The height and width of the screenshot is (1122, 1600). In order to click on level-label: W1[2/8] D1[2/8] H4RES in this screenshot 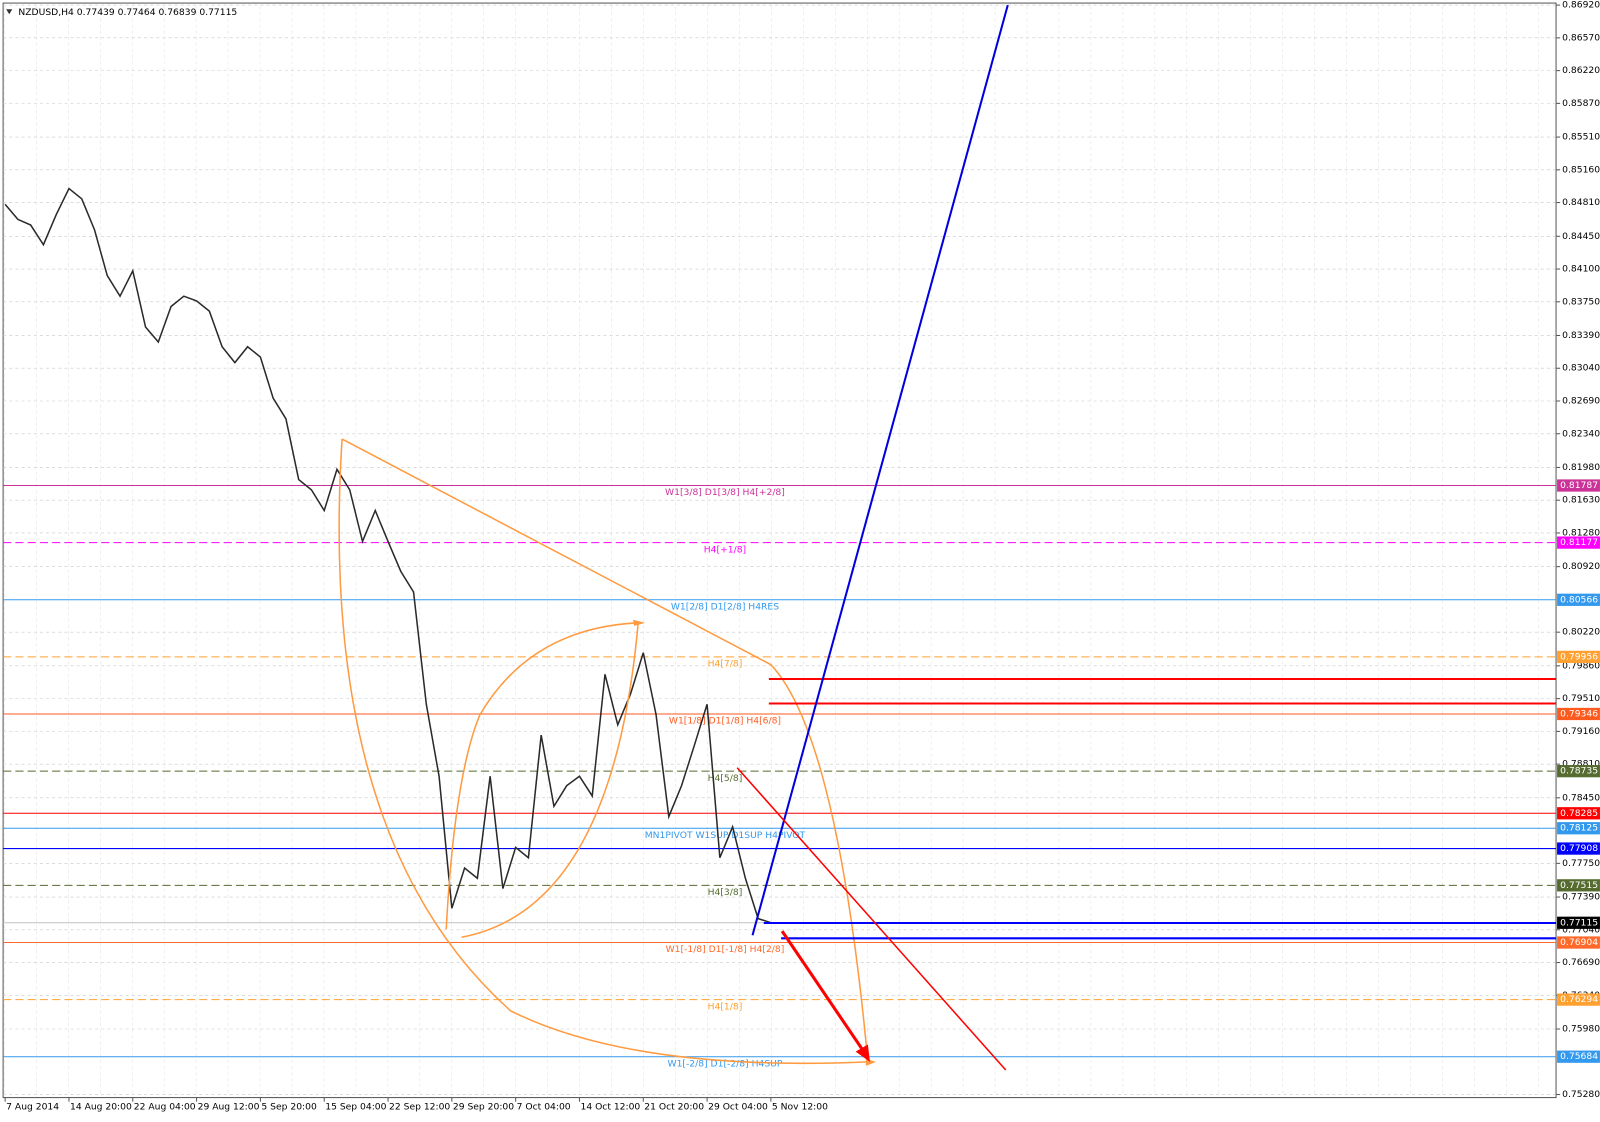, I will do `click(725, 606)`.